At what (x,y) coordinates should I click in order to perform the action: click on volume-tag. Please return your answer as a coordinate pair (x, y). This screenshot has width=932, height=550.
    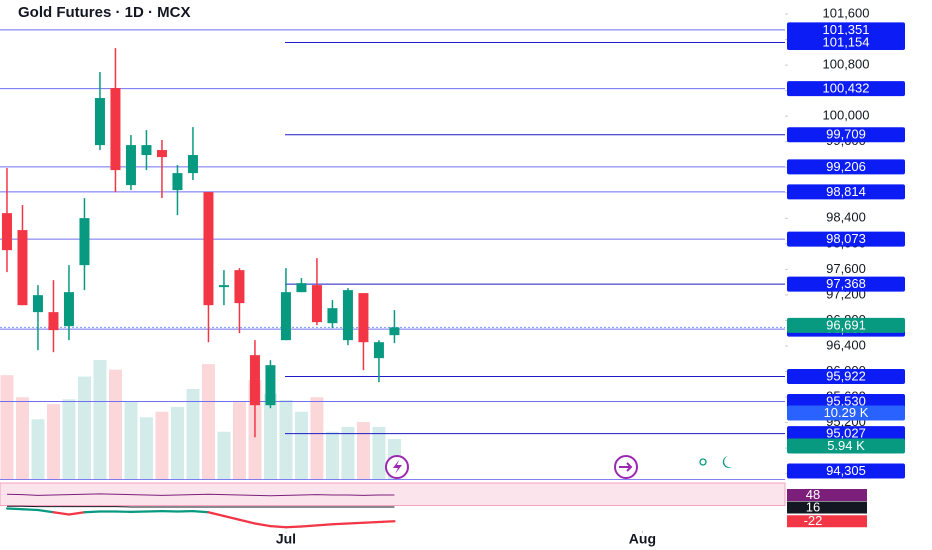
    Looking at the image, I should click on (846, 446).